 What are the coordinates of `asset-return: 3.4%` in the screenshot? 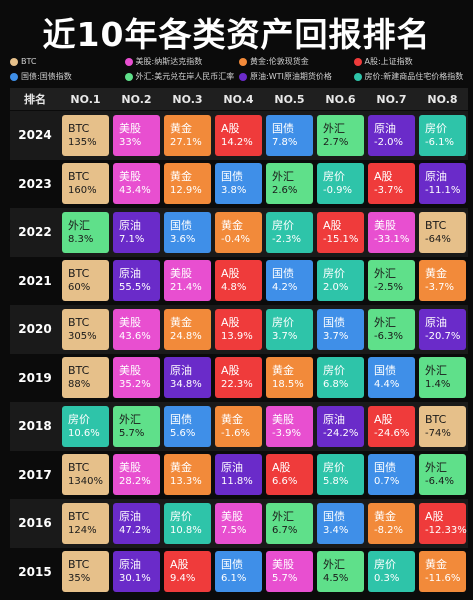 It's located at (336, 530).